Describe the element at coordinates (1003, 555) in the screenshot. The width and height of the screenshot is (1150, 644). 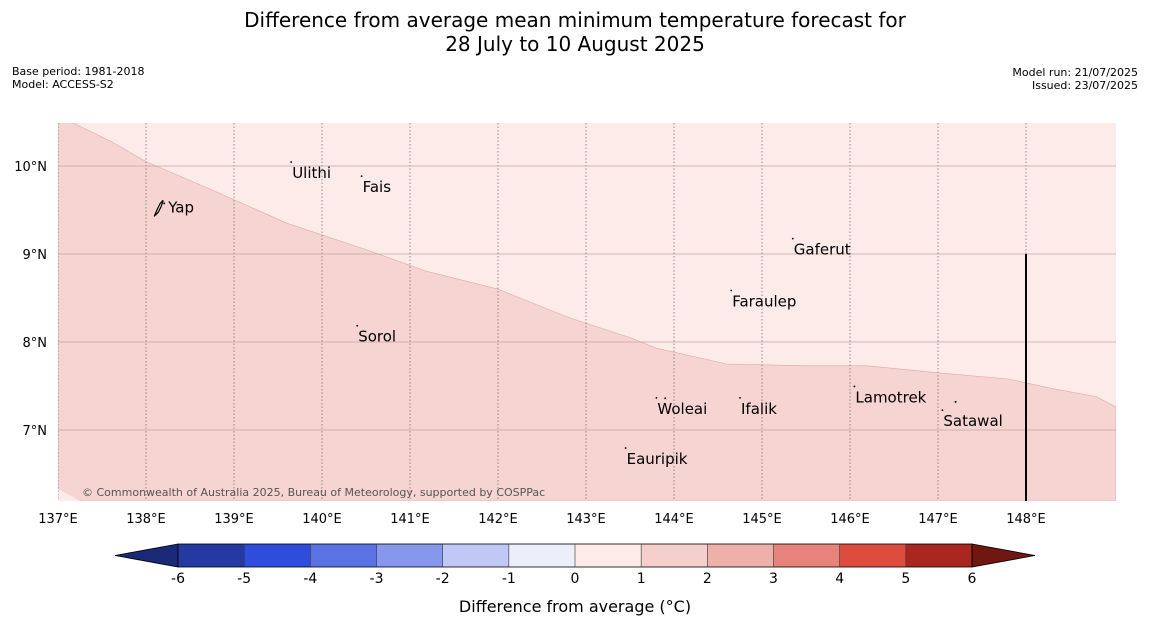
I see `colorbar-high-extend` at that location.